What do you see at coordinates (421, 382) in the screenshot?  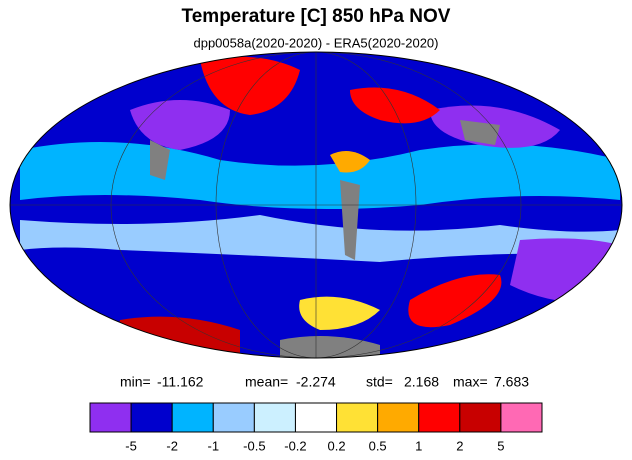 I see `stat-value: 2.168` at bounding box center [421, 382].